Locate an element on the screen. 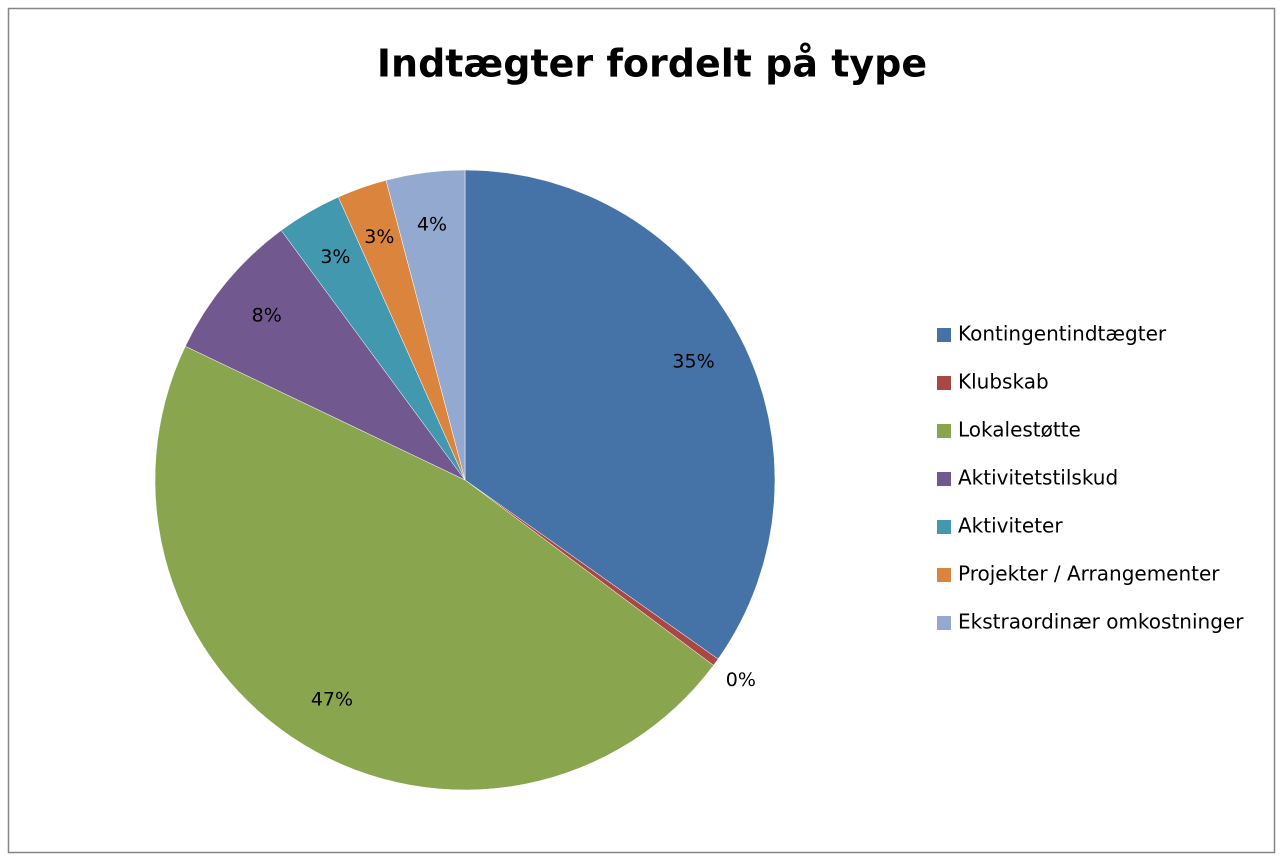 This screenshot has width=1283, height=861. legend-label: Lokalestøtte is located at coordinates (1019, 430).